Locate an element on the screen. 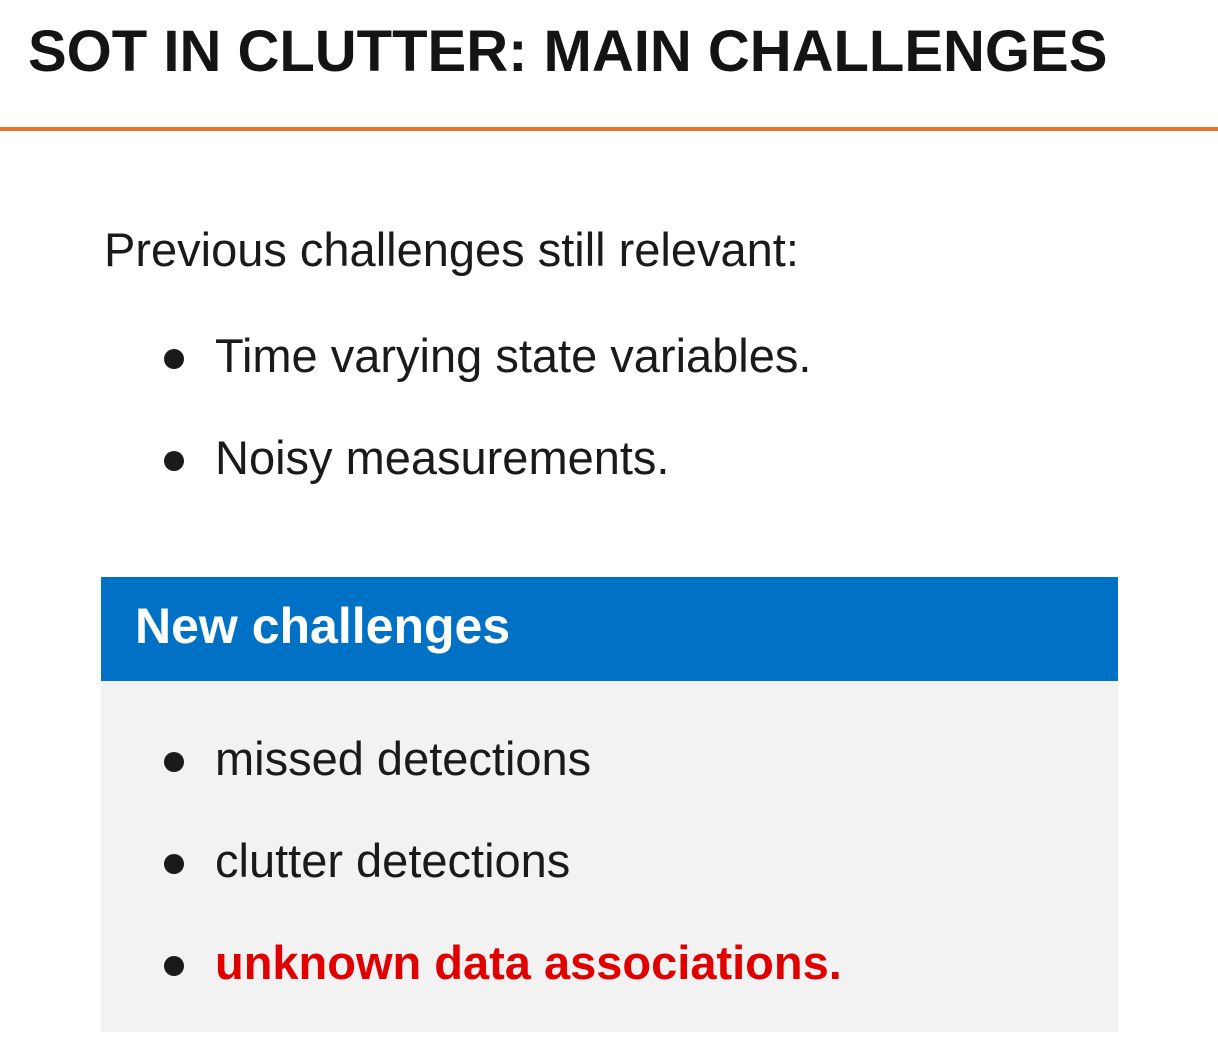 This screenshot has width=1218, height=1053. new-challenges-header: New challenges is located at coordinates (609, 629).